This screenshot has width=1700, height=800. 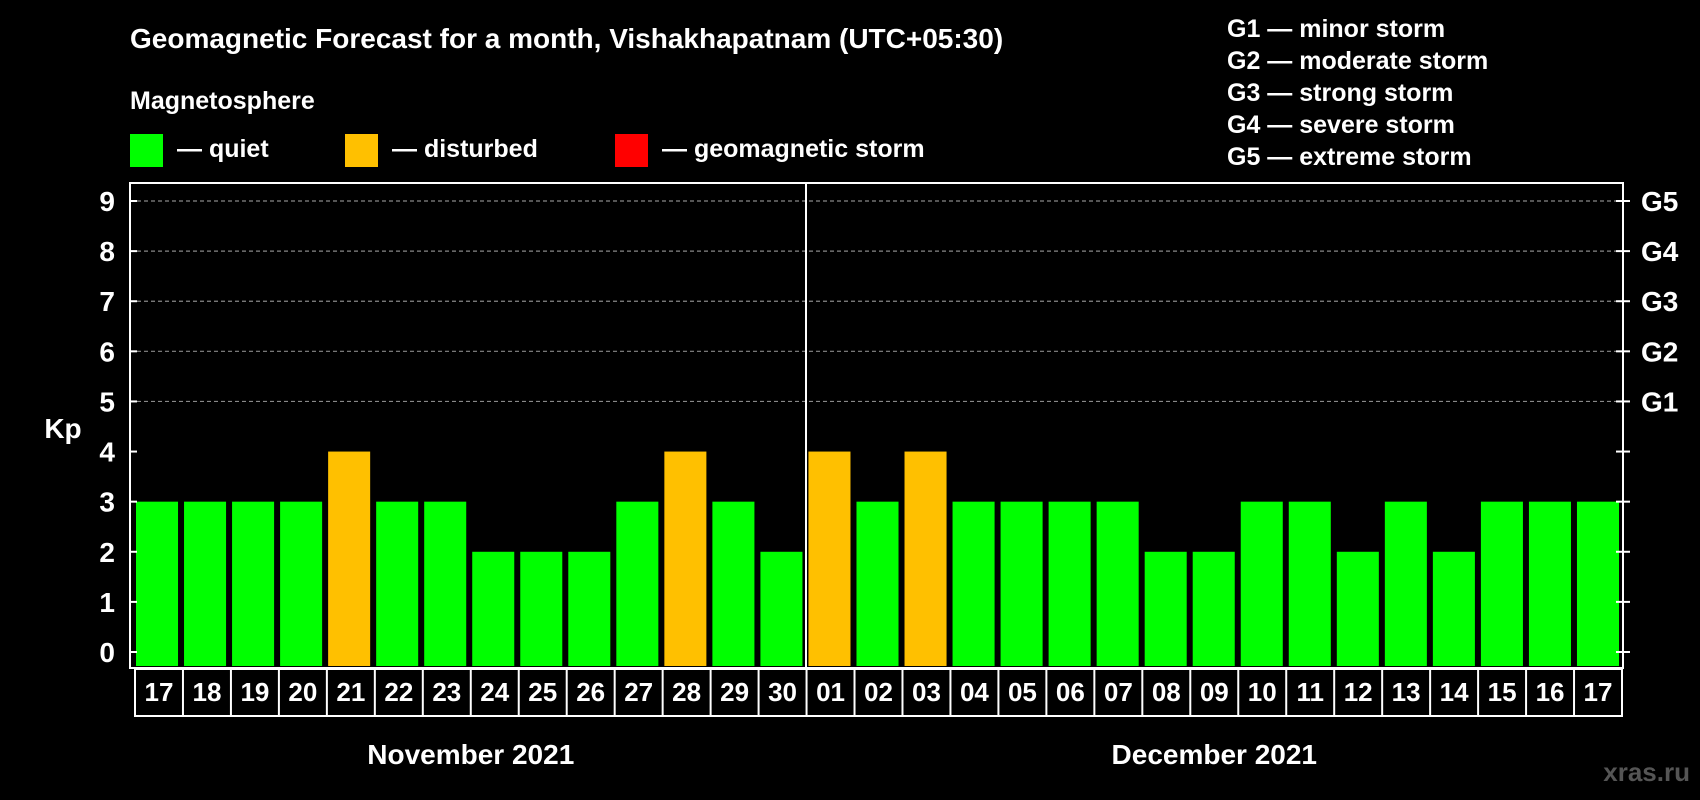 What do you see at coordinates (494, 692) in the screenshot?
I see `x-tick-label-7: 24` at bounding box center [494, 692].